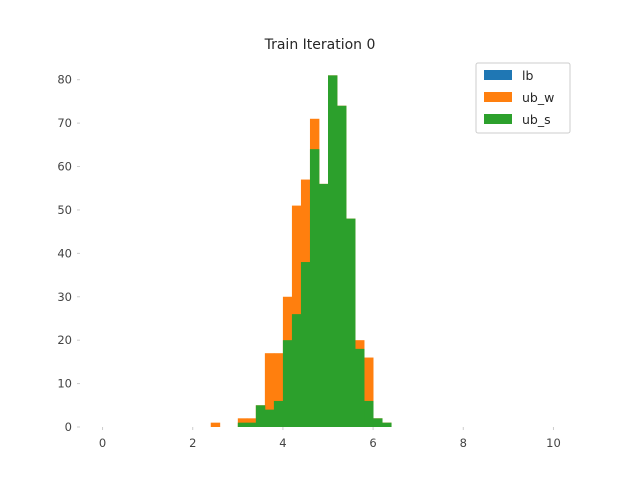 The height and width of the screenshot is (484, 640). What do you see at coordinates (553, 443) in the screenshot?
I see `x-tick-label: 10` at bounding box center [553, 443].